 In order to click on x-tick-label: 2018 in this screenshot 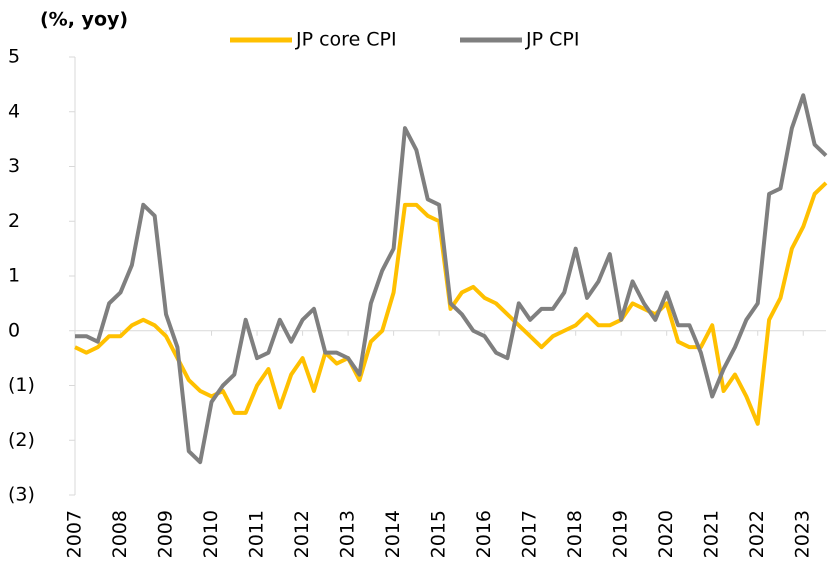, I will do `click(575, 534)`.